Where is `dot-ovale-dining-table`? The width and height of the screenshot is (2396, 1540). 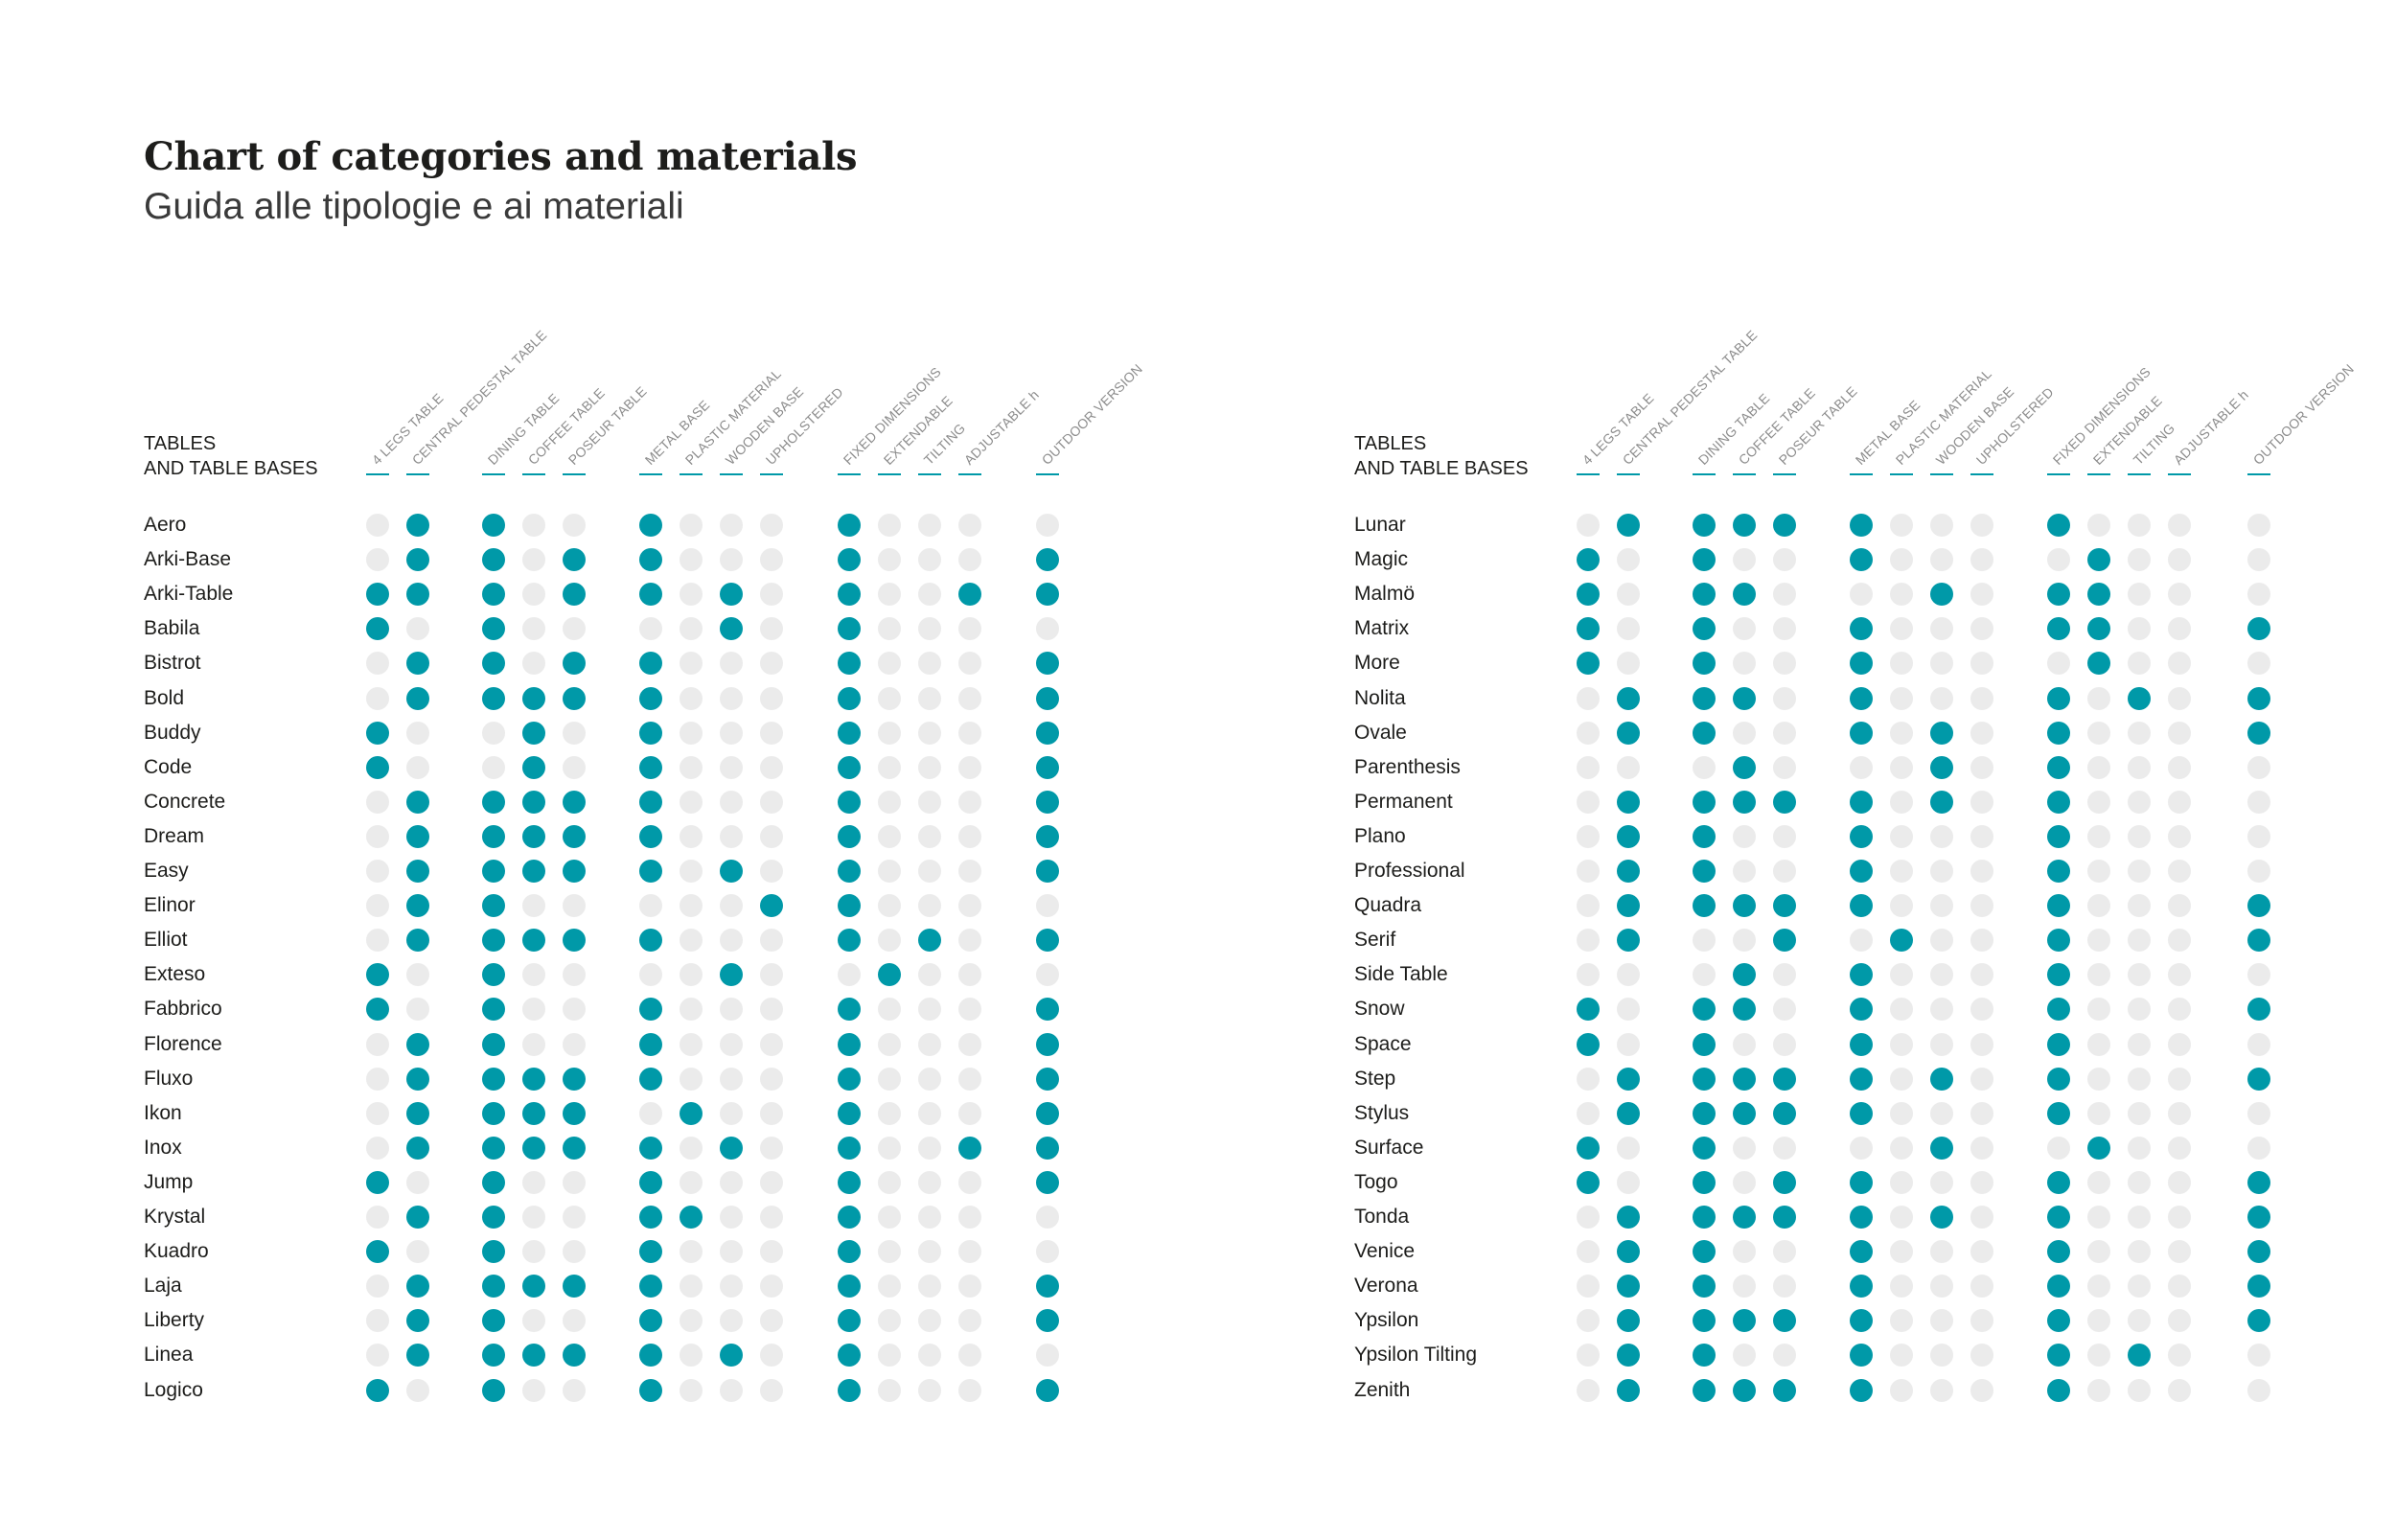 dot-ovale-dining-table is located at coordinates (1704, 733).